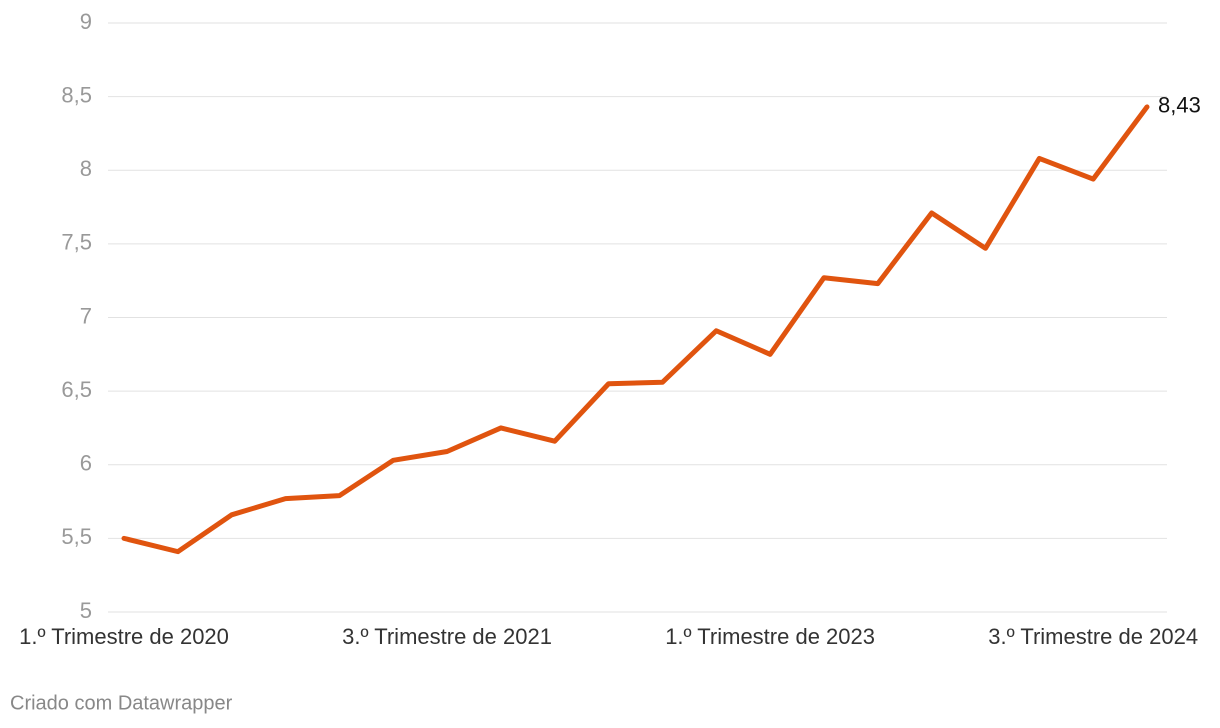  I want to click on value-label: 8,43, so click(1179, 105).